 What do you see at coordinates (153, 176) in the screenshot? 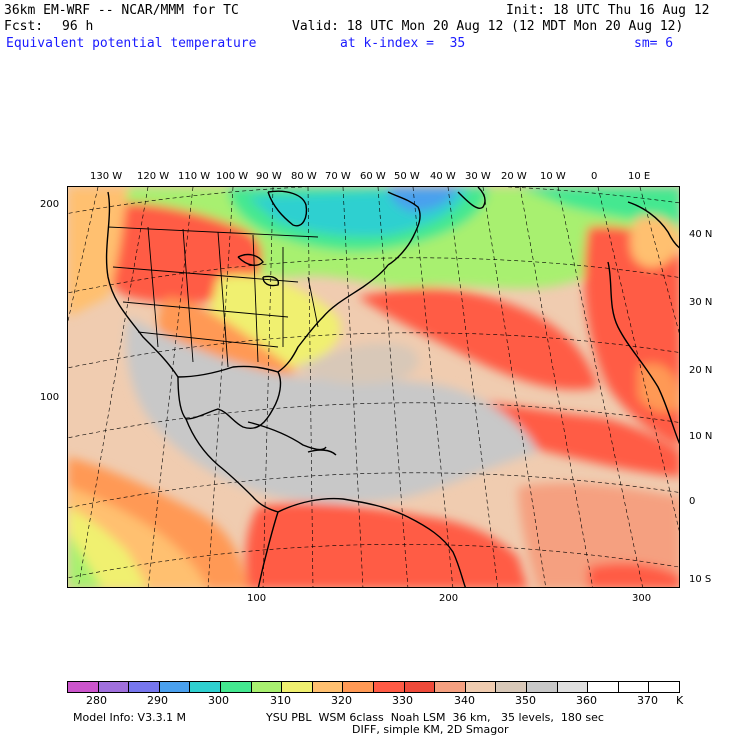
I see `lon-label-1: 120 W` at bounding box center [153, 176].